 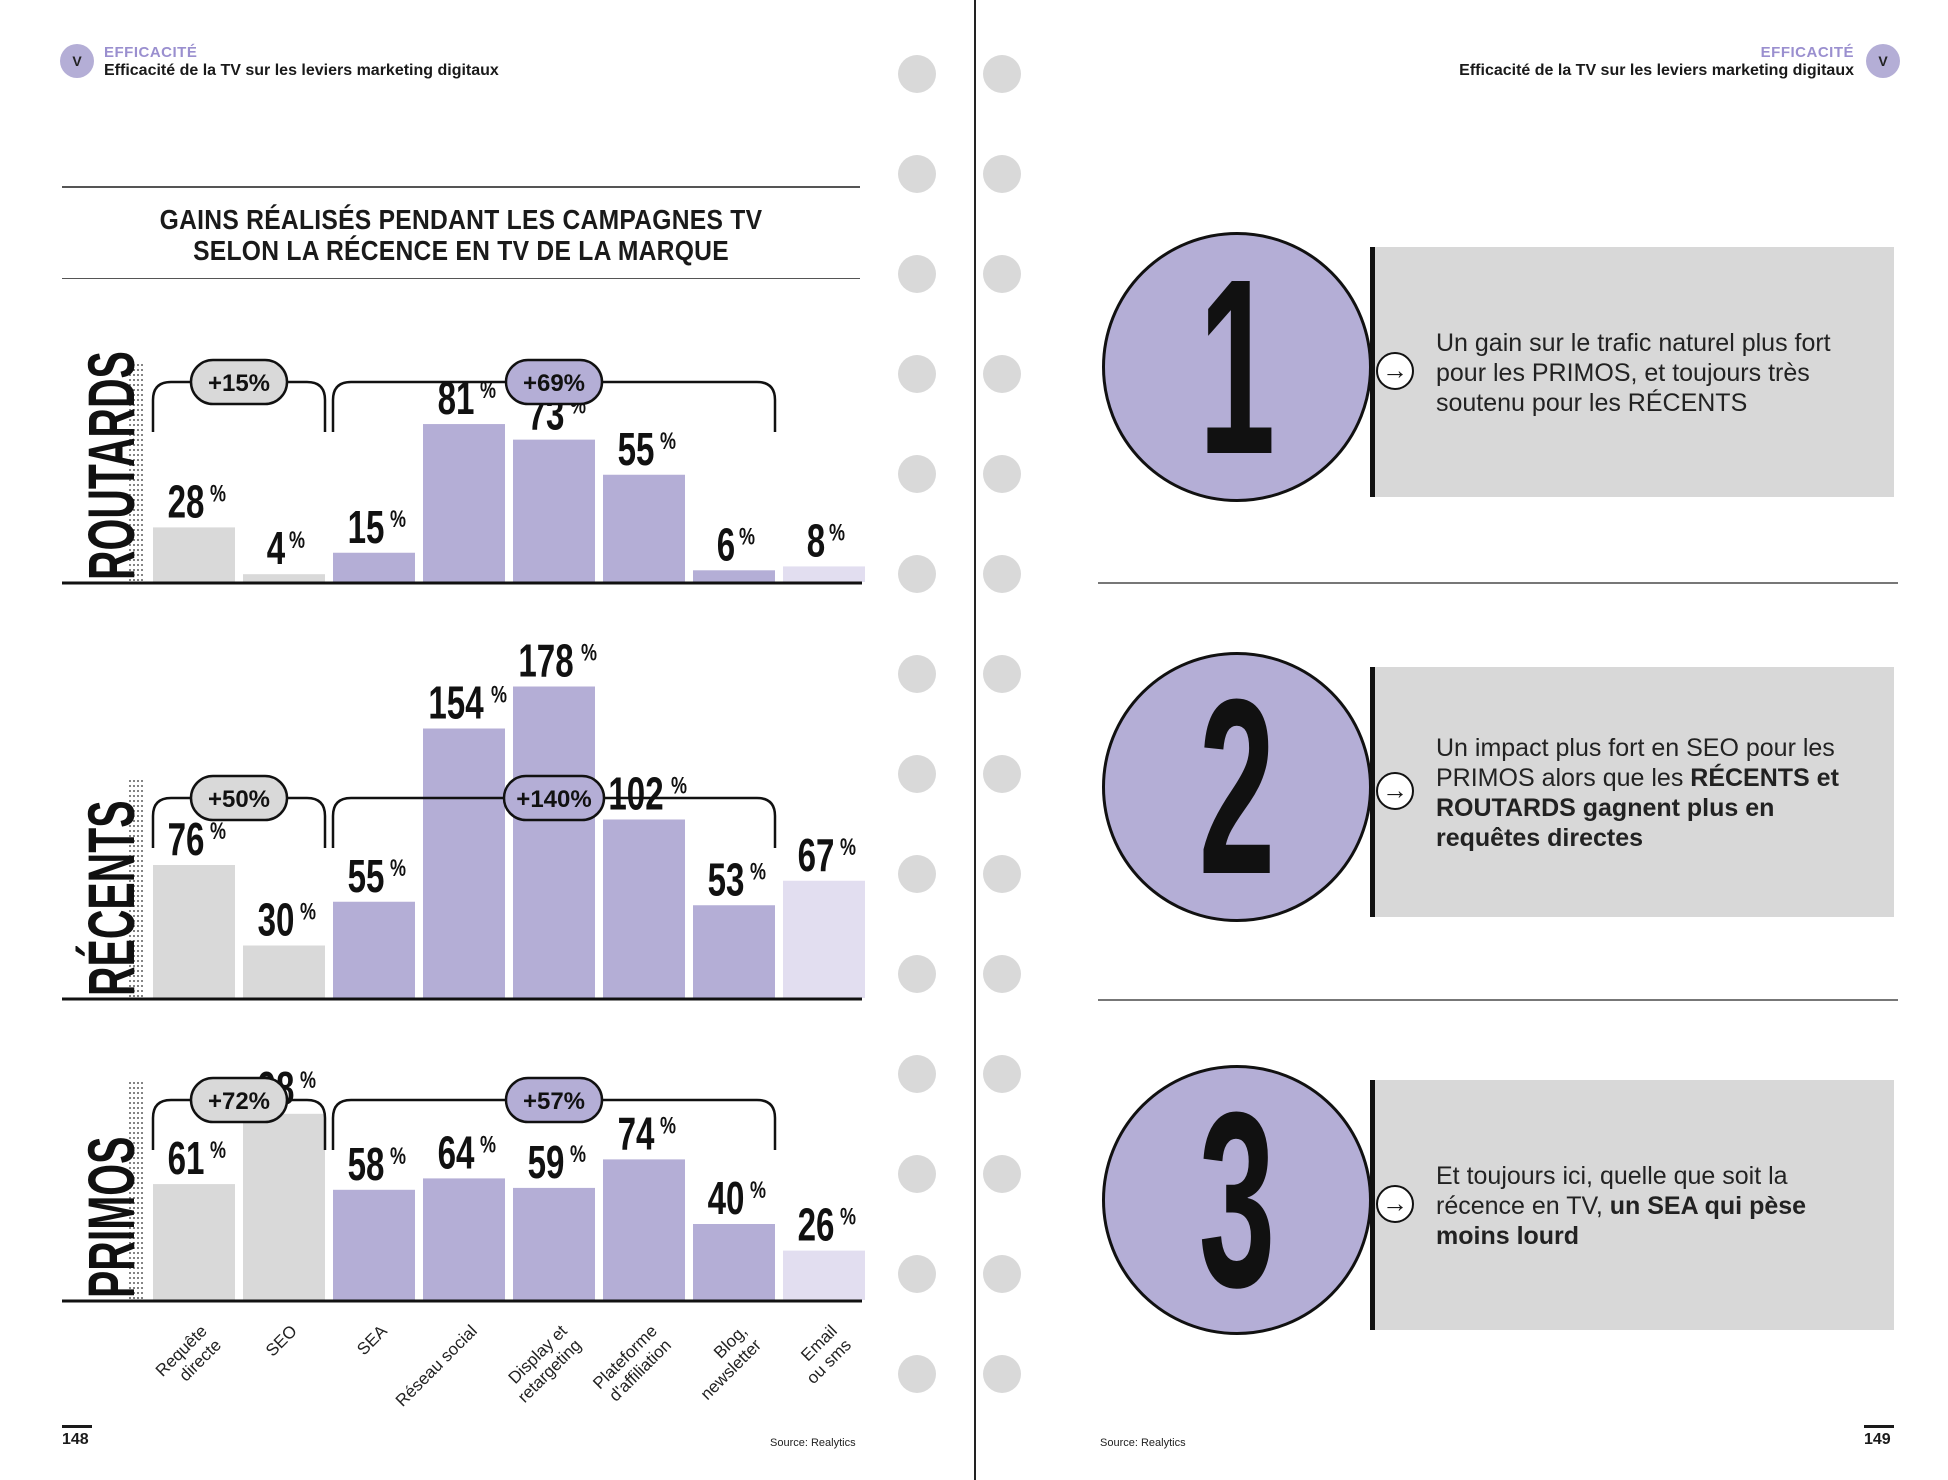 What do you see at coordinates (1237, 366) in the screenshot?
I see `point-1-number: 1` at bounding box center [1237, 366].